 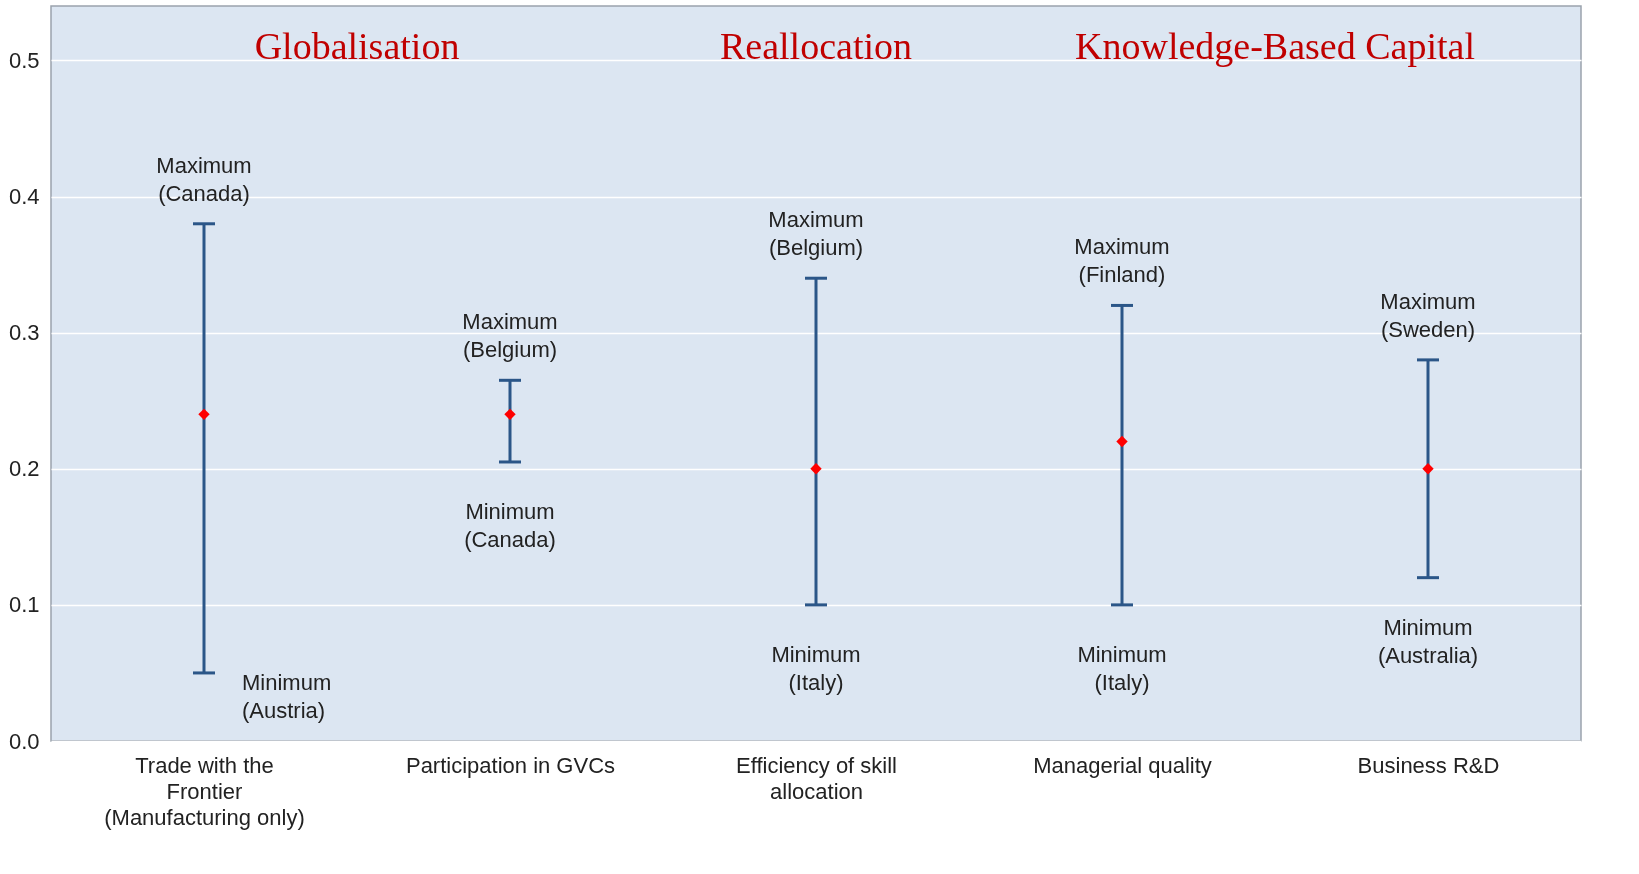 I want to click on x-tick-label: Participation in GVCs, so click(x=510, y=765).